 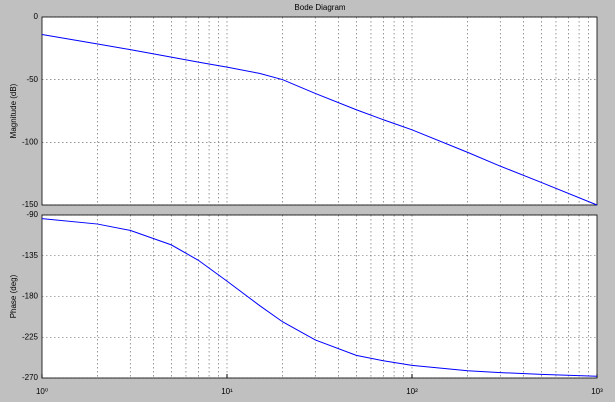 What do you see at coordinates (597, 391) in the screenshot?
I see `x-tick-label: 10³` at bounding box center [597, 391].